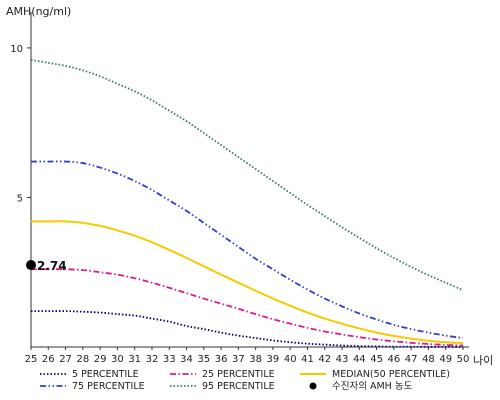 The height and width of the screenshot is (400, 500). Describe the element at coordinates (342, 359) in the screenshot. I see `x-tick-label: 43` at that location.